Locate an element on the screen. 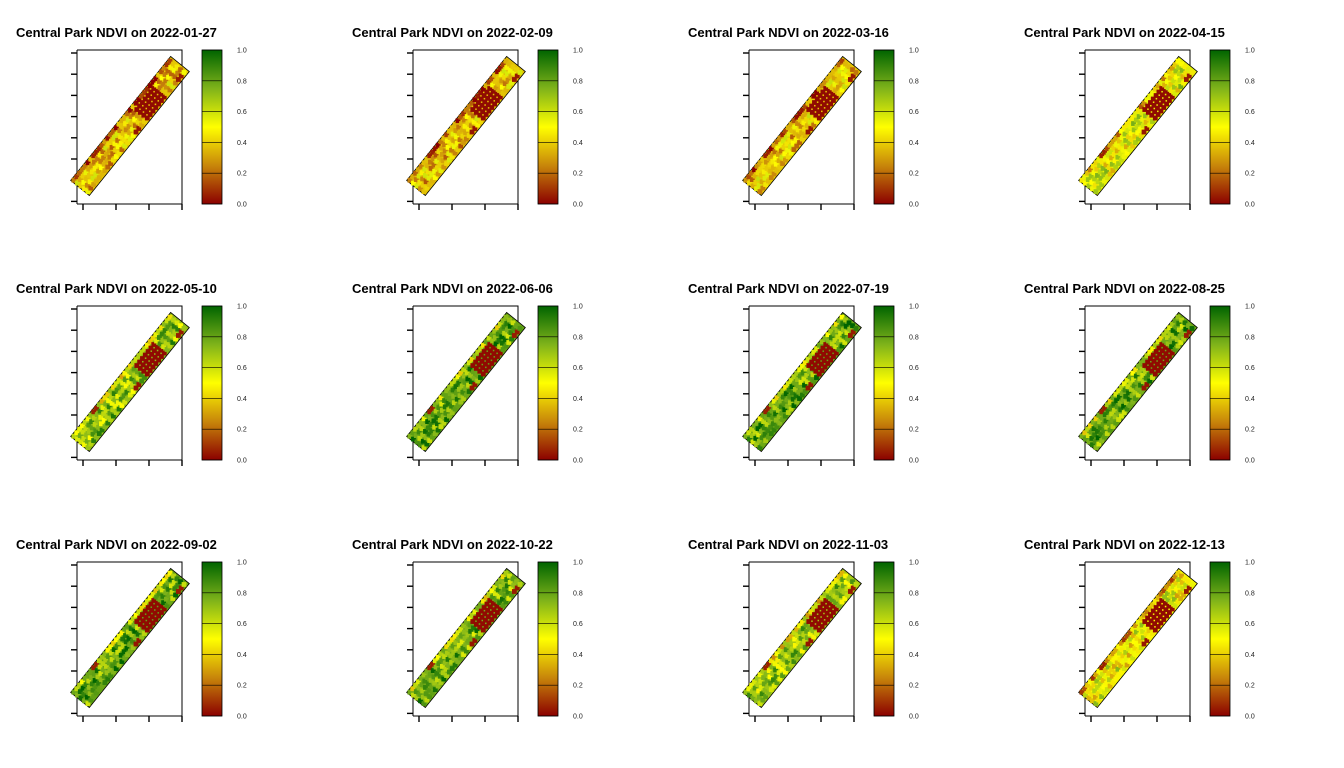  ndvi-plot: 0.00.20.40.60.81.0 is located at coordinates (830, 129).